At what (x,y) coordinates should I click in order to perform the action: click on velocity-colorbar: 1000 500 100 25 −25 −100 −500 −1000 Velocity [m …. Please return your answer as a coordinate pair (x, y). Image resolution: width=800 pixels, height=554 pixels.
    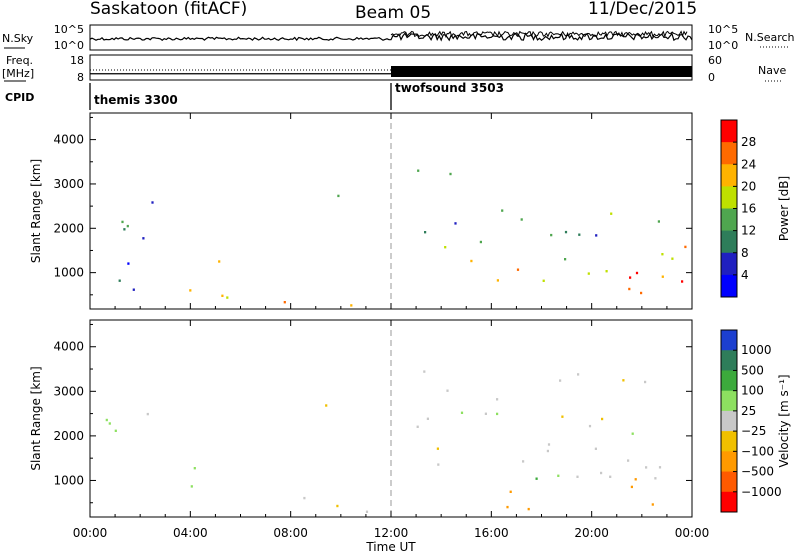
    Looking at the image, I should click on (755, 421).